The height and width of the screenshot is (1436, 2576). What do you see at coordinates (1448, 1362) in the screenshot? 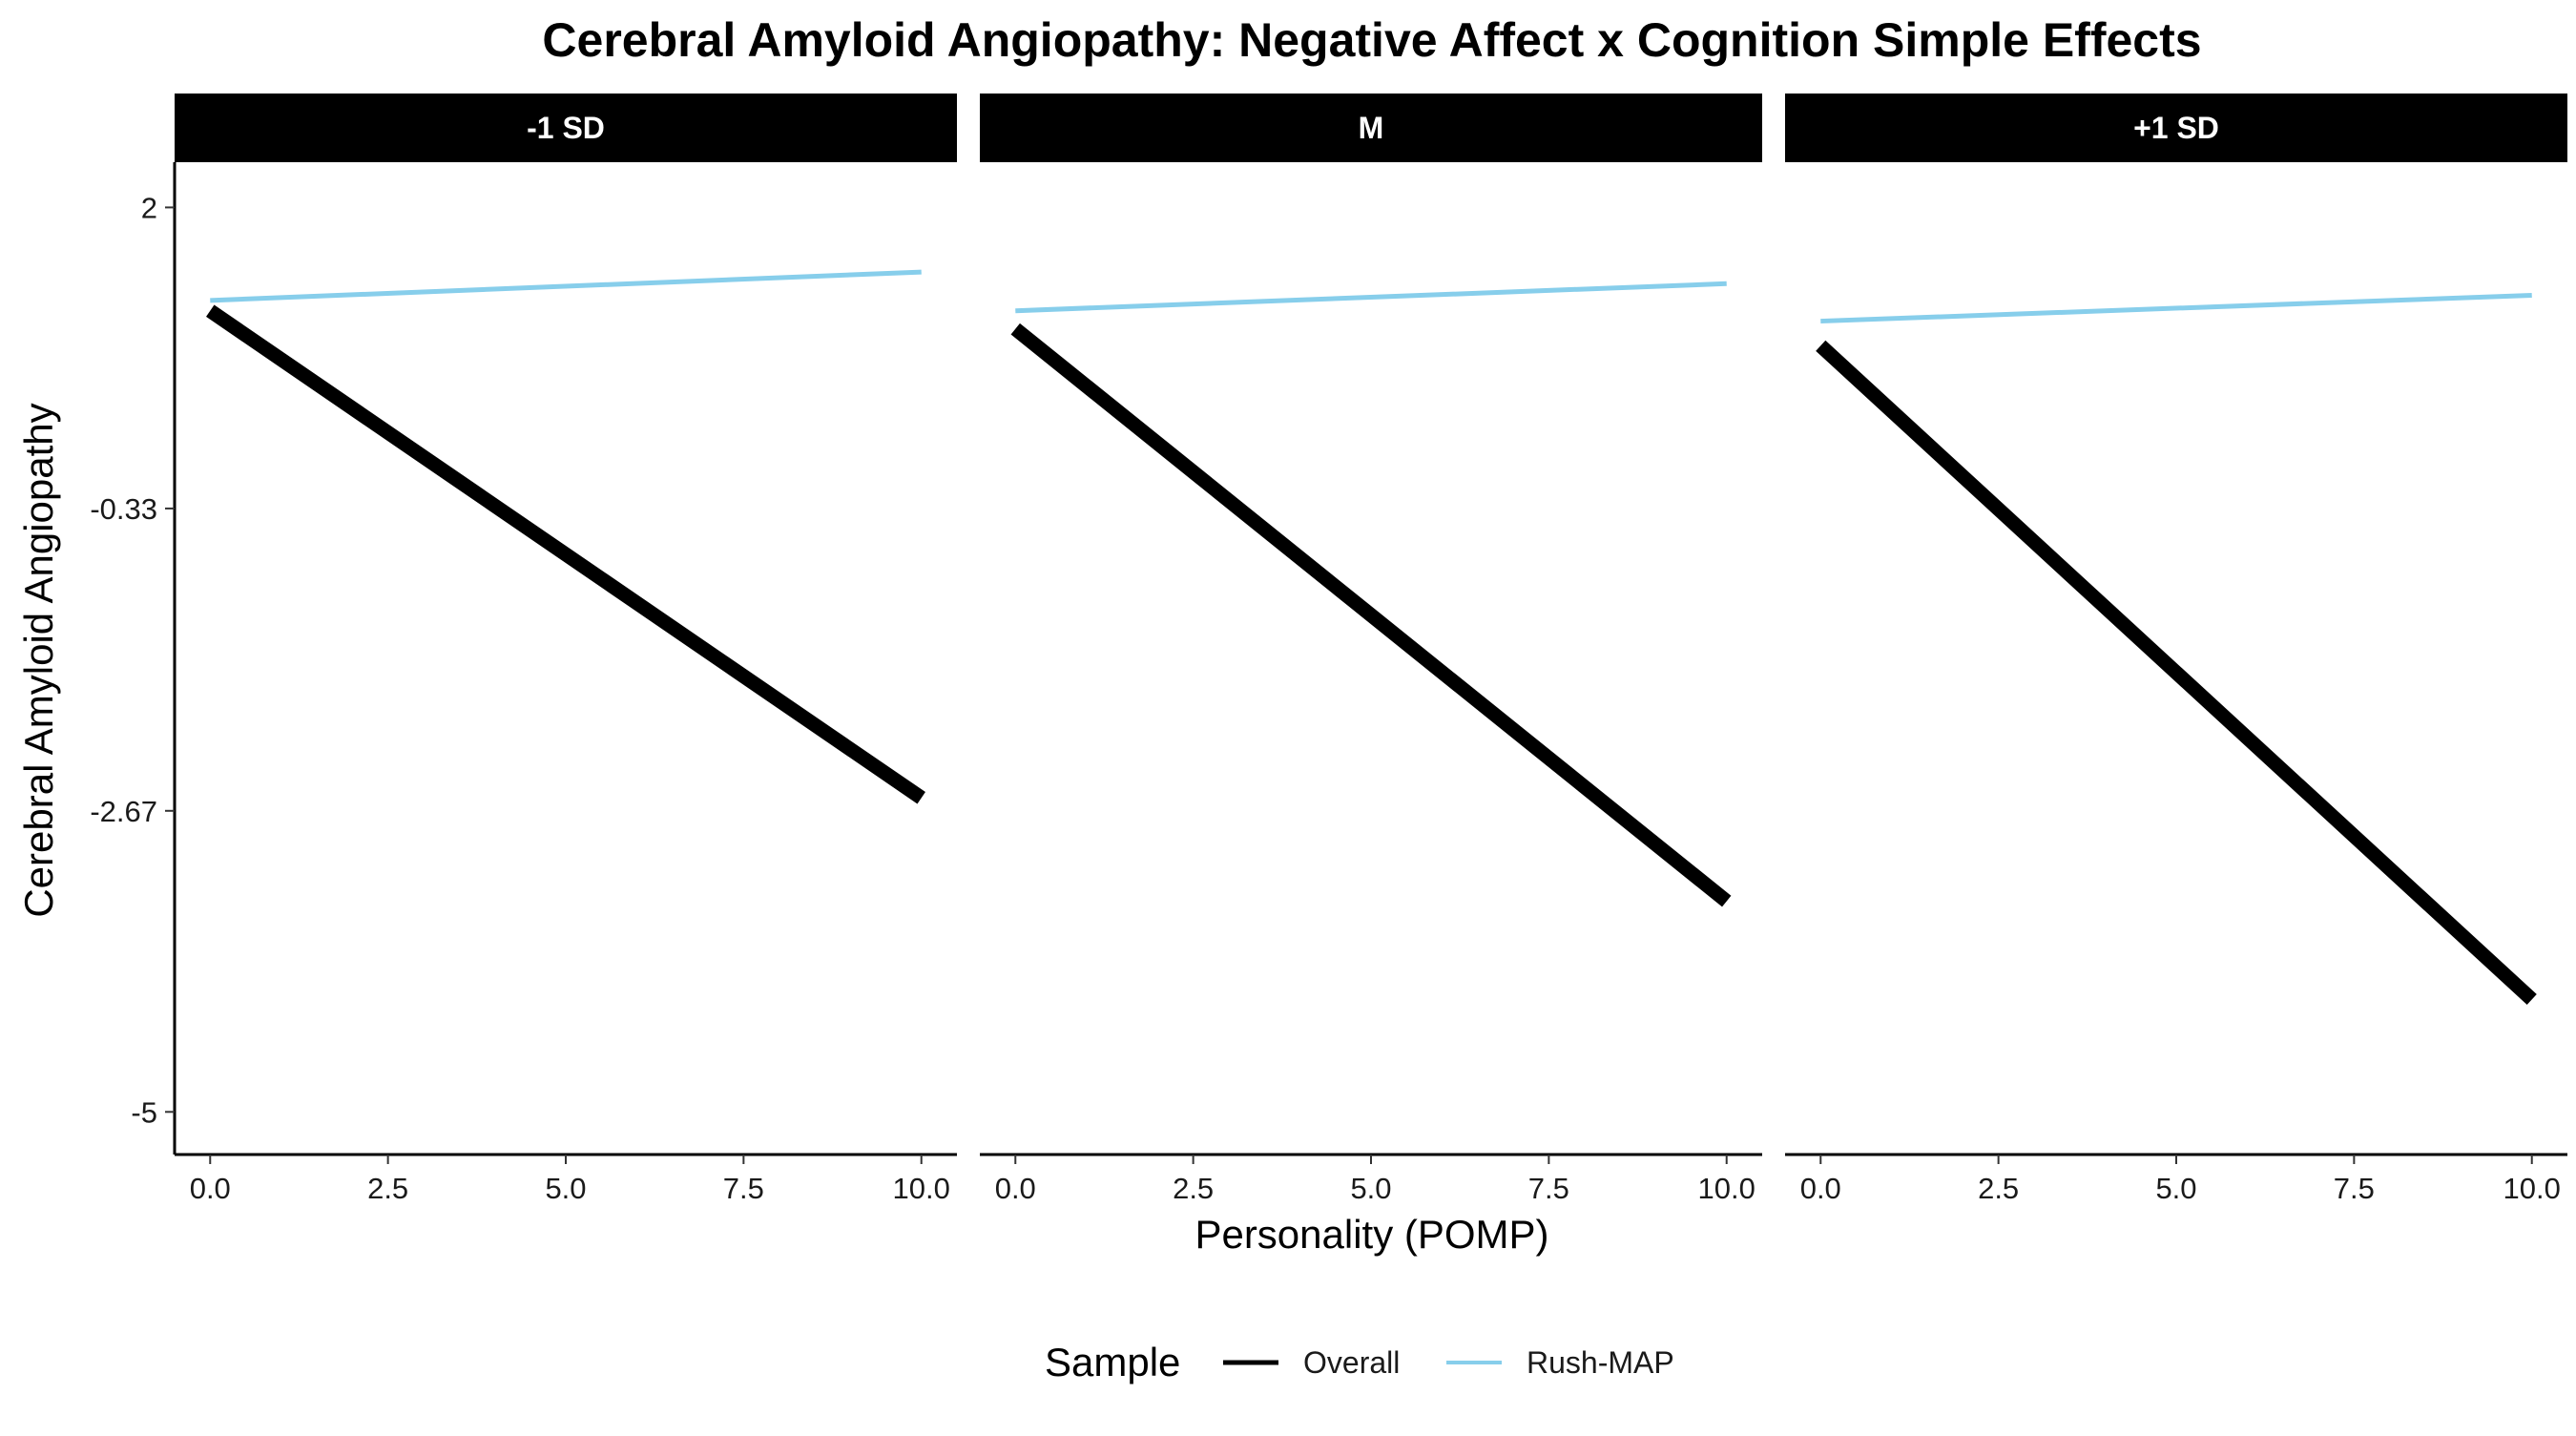
I see `legend-items: Overall Rush-MAP` at bounding box center [1448, 1362].